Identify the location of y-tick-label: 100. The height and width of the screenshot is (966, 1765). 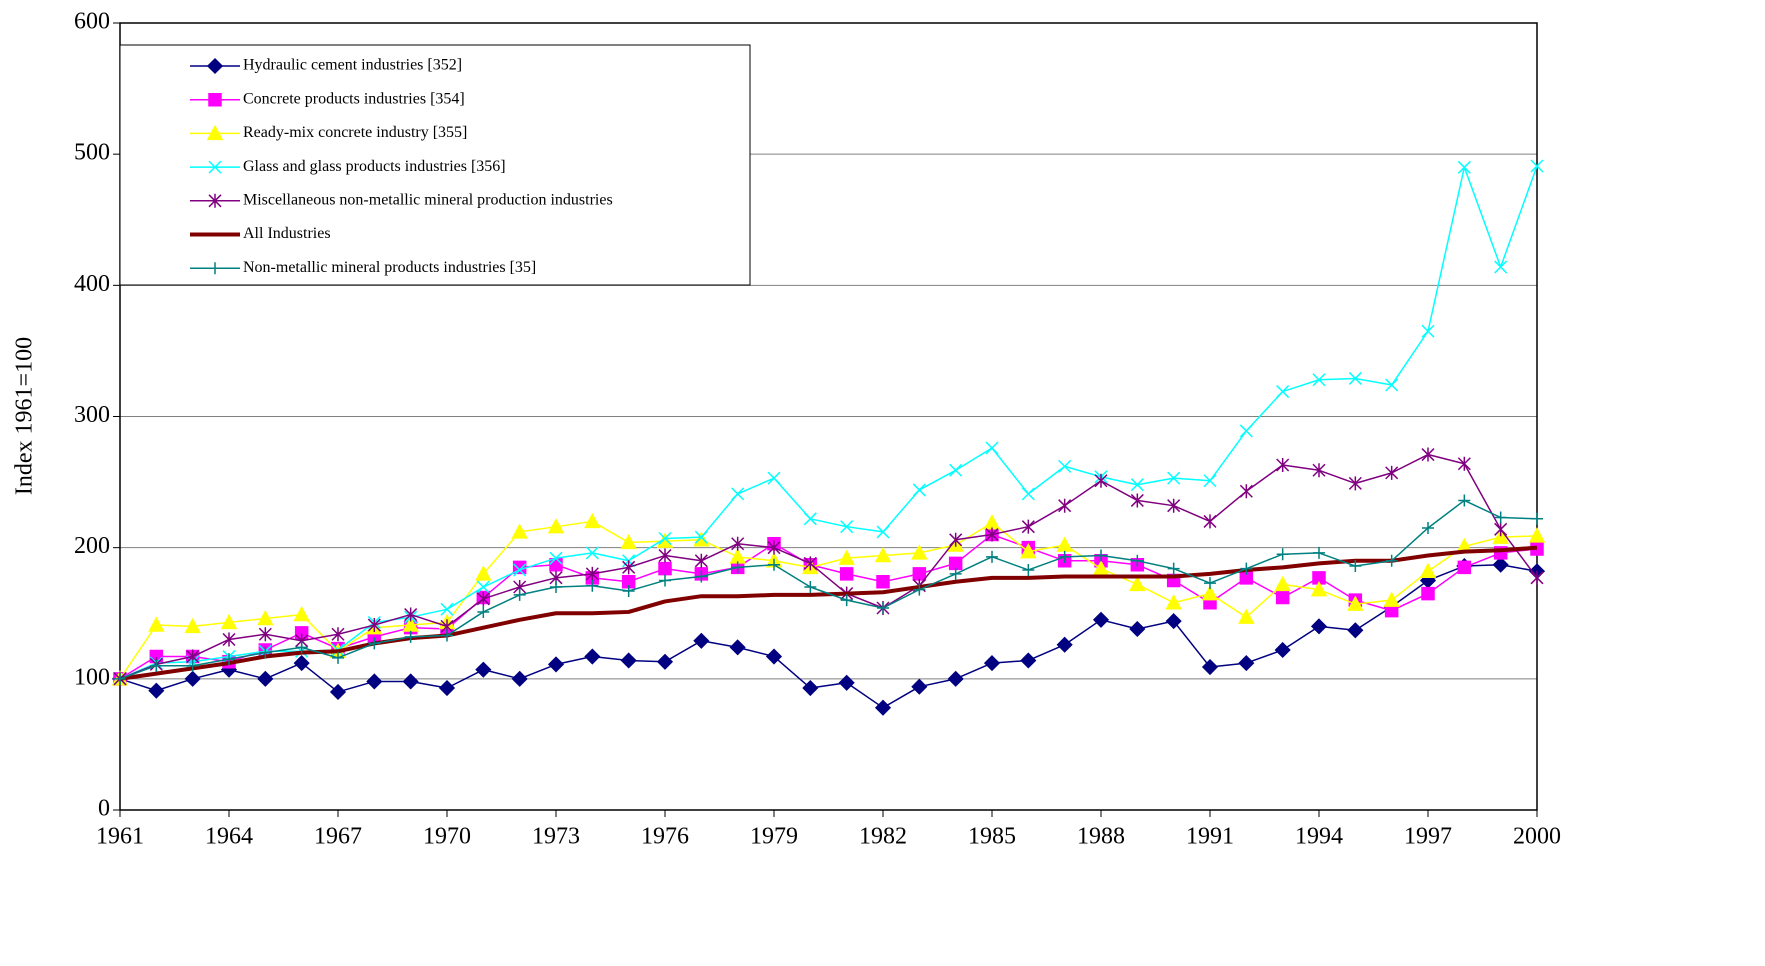
(92, 677).